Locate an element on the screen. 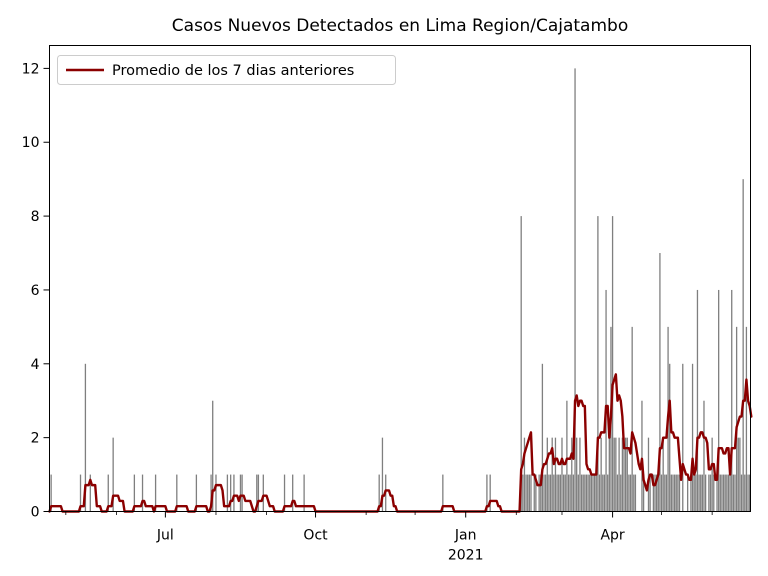 Image resolution: width=768 pixels, height=576 pixels. x-tick-label: Oct is located at coordinates (315, 536).